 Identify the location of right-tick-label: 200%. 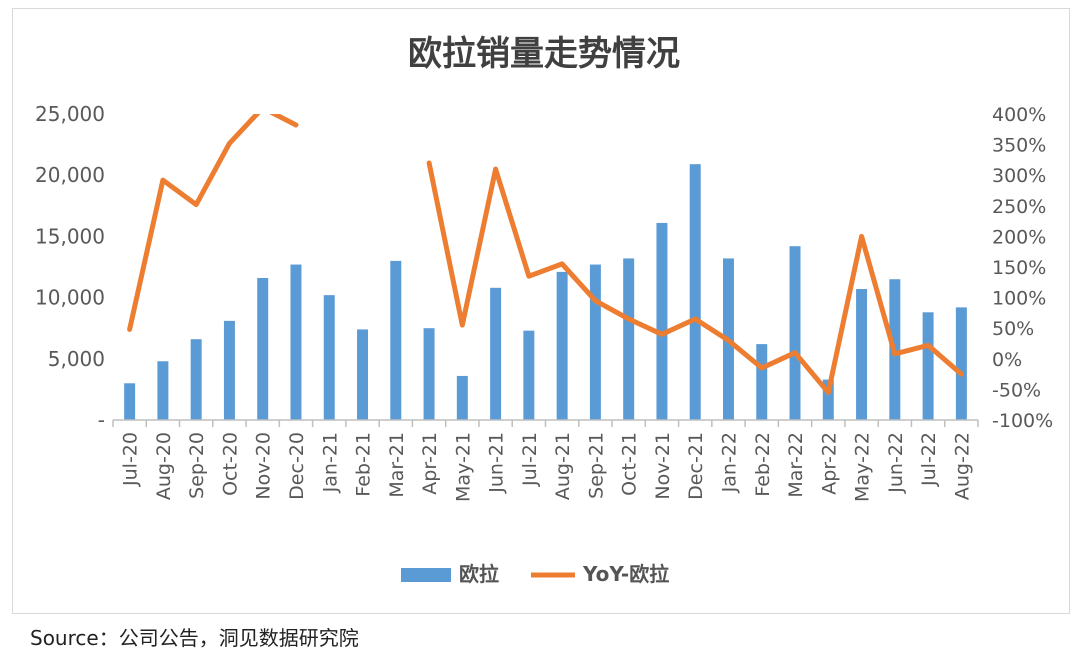
(1019, 237).